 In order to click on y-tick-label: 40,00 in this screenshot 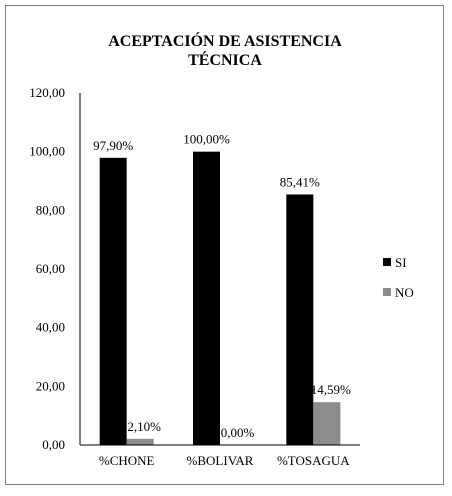, I will do `click(50, 327)`.